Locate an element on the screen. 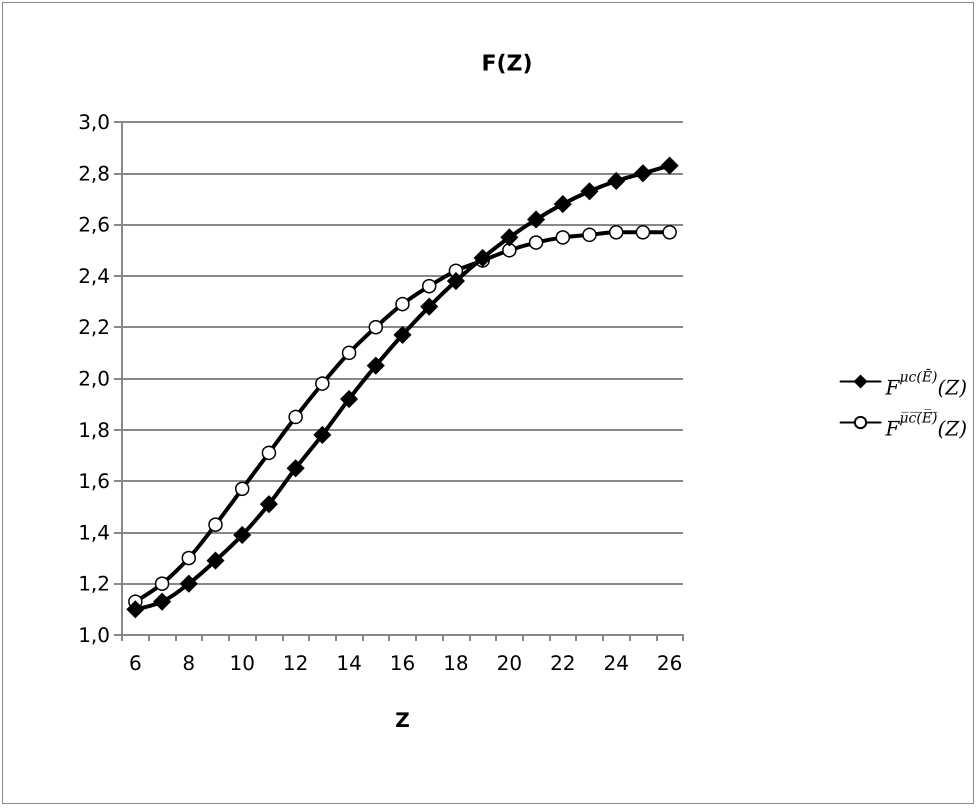 The image size is (980, 809). y-tick-label: 2,8 is located at coordinates (94, 173).